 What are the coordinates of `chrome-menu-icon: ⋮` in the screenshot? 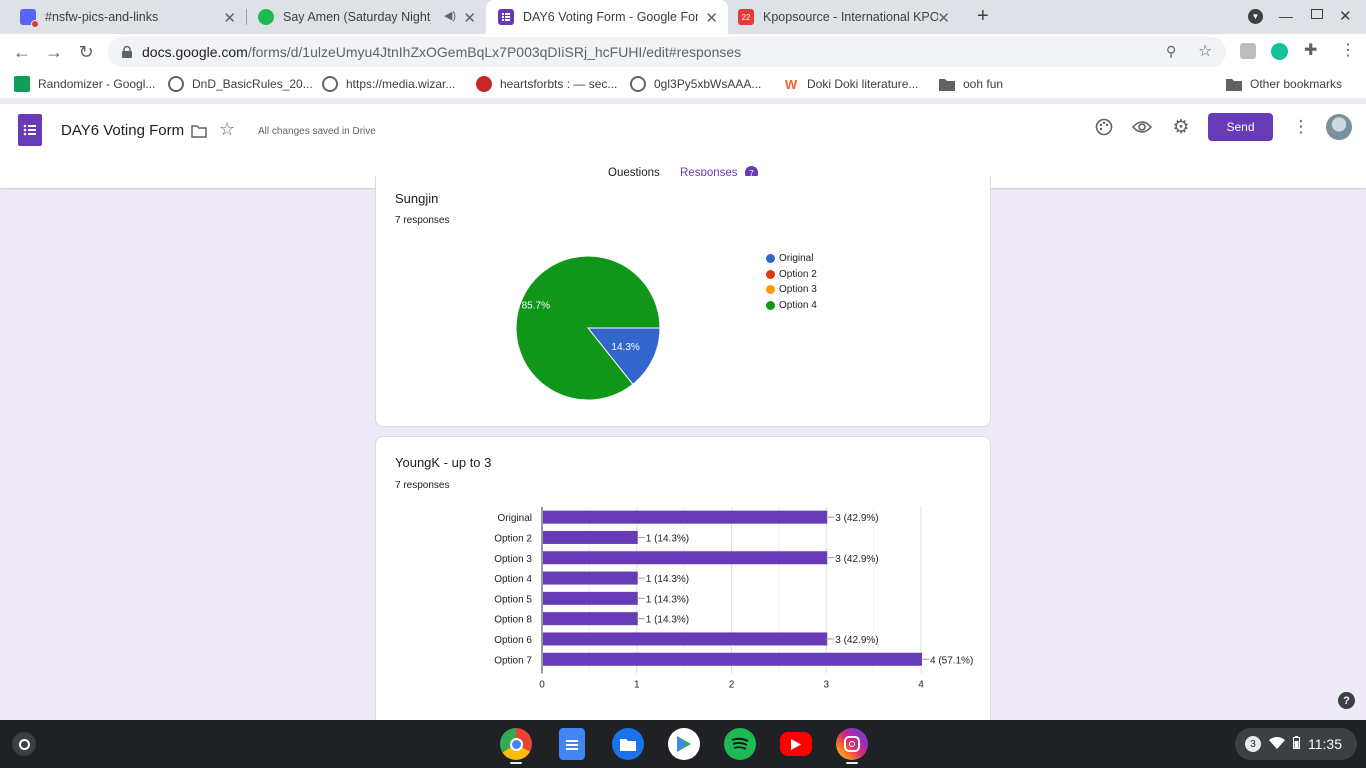 It's located at (1348, 50).